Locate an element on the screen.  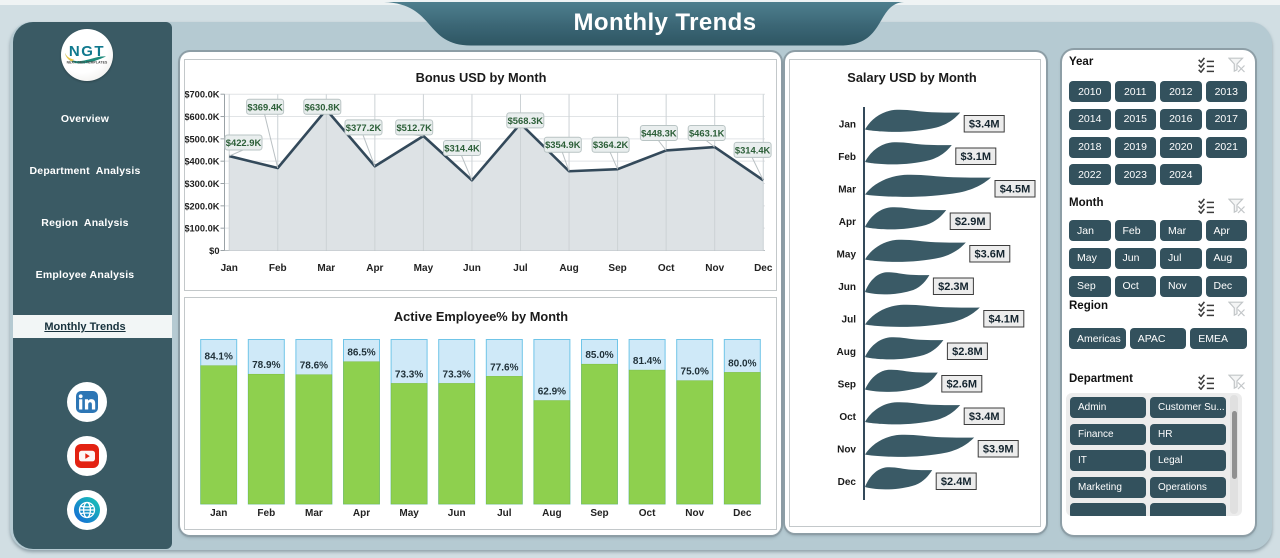
svg-text: $377.2K is located at coordinates (364, 127).